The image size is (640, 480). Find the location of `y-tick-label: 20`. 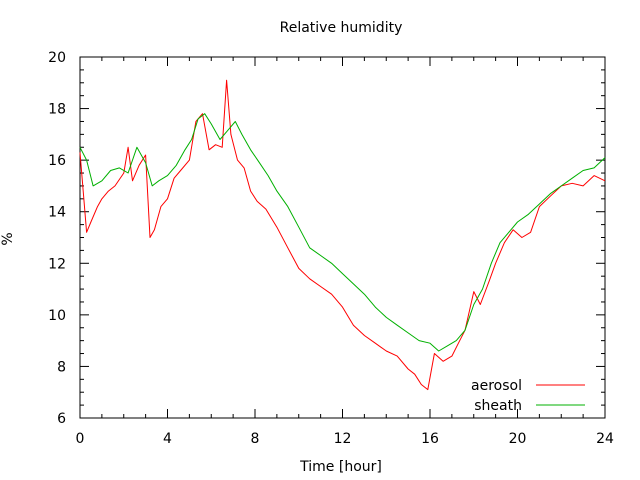

y-tick-label: 20 is located at coordinates (57, 58).